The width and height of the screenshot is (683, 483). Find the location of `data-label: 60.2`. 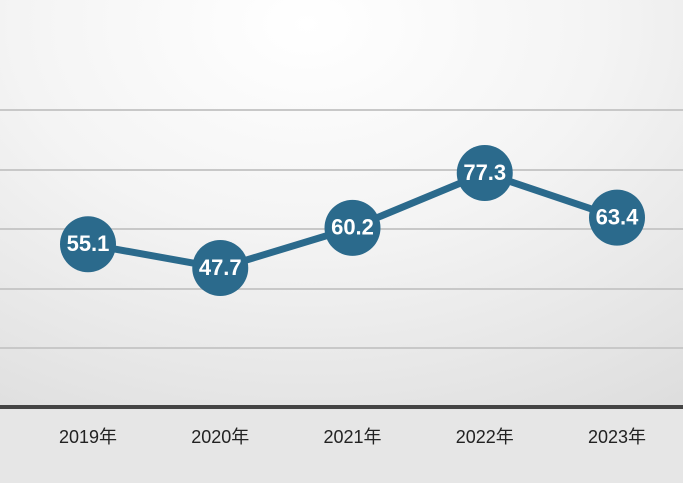

data-label: 60.2 is located at coordinates (352, 227).